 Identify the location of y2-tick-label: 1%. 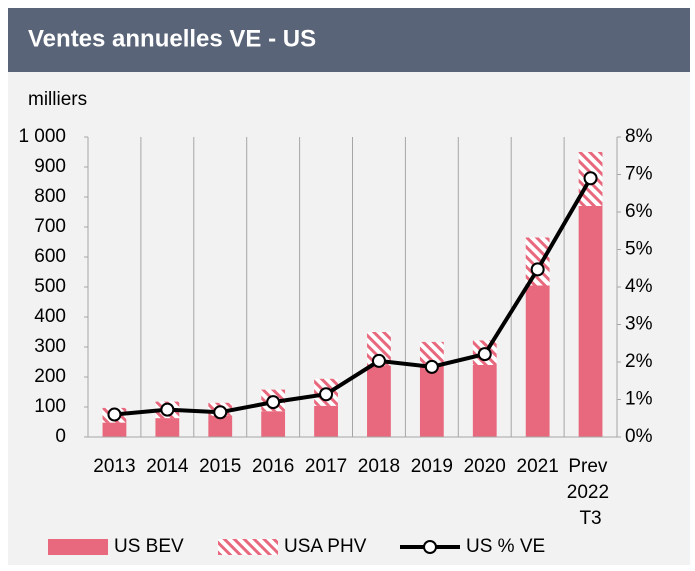
(639, 399).